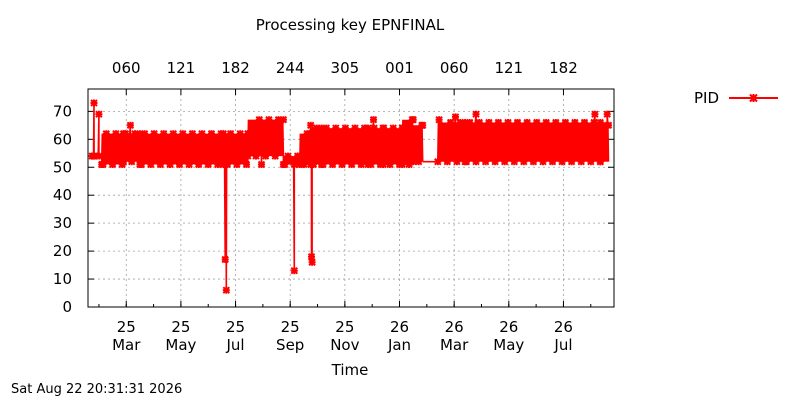 Image resolution: width=800 pixels, height=400 pixels. Describe the element at coordinates (62, 111) in the screenshot. I see `y-tick-label: 70` at that location.